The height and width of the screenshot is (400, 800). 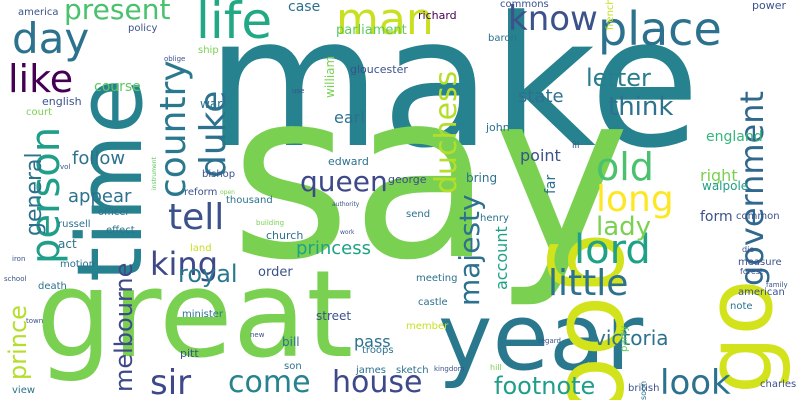 I want to click on word-family: family, so click(x=777, y=285).